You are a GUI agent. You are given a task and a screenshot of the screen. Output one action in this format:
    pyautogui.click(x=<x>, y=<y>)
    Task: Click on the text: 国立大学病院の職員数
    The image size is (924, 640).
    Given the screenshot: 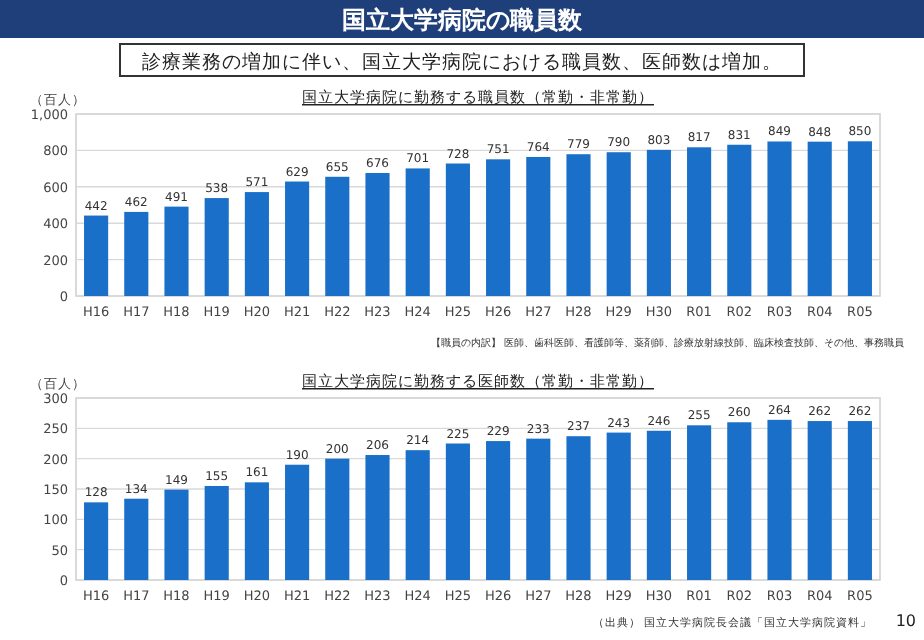 What is the action you would take?
    pyautogui.click(x=463, y=20)
    